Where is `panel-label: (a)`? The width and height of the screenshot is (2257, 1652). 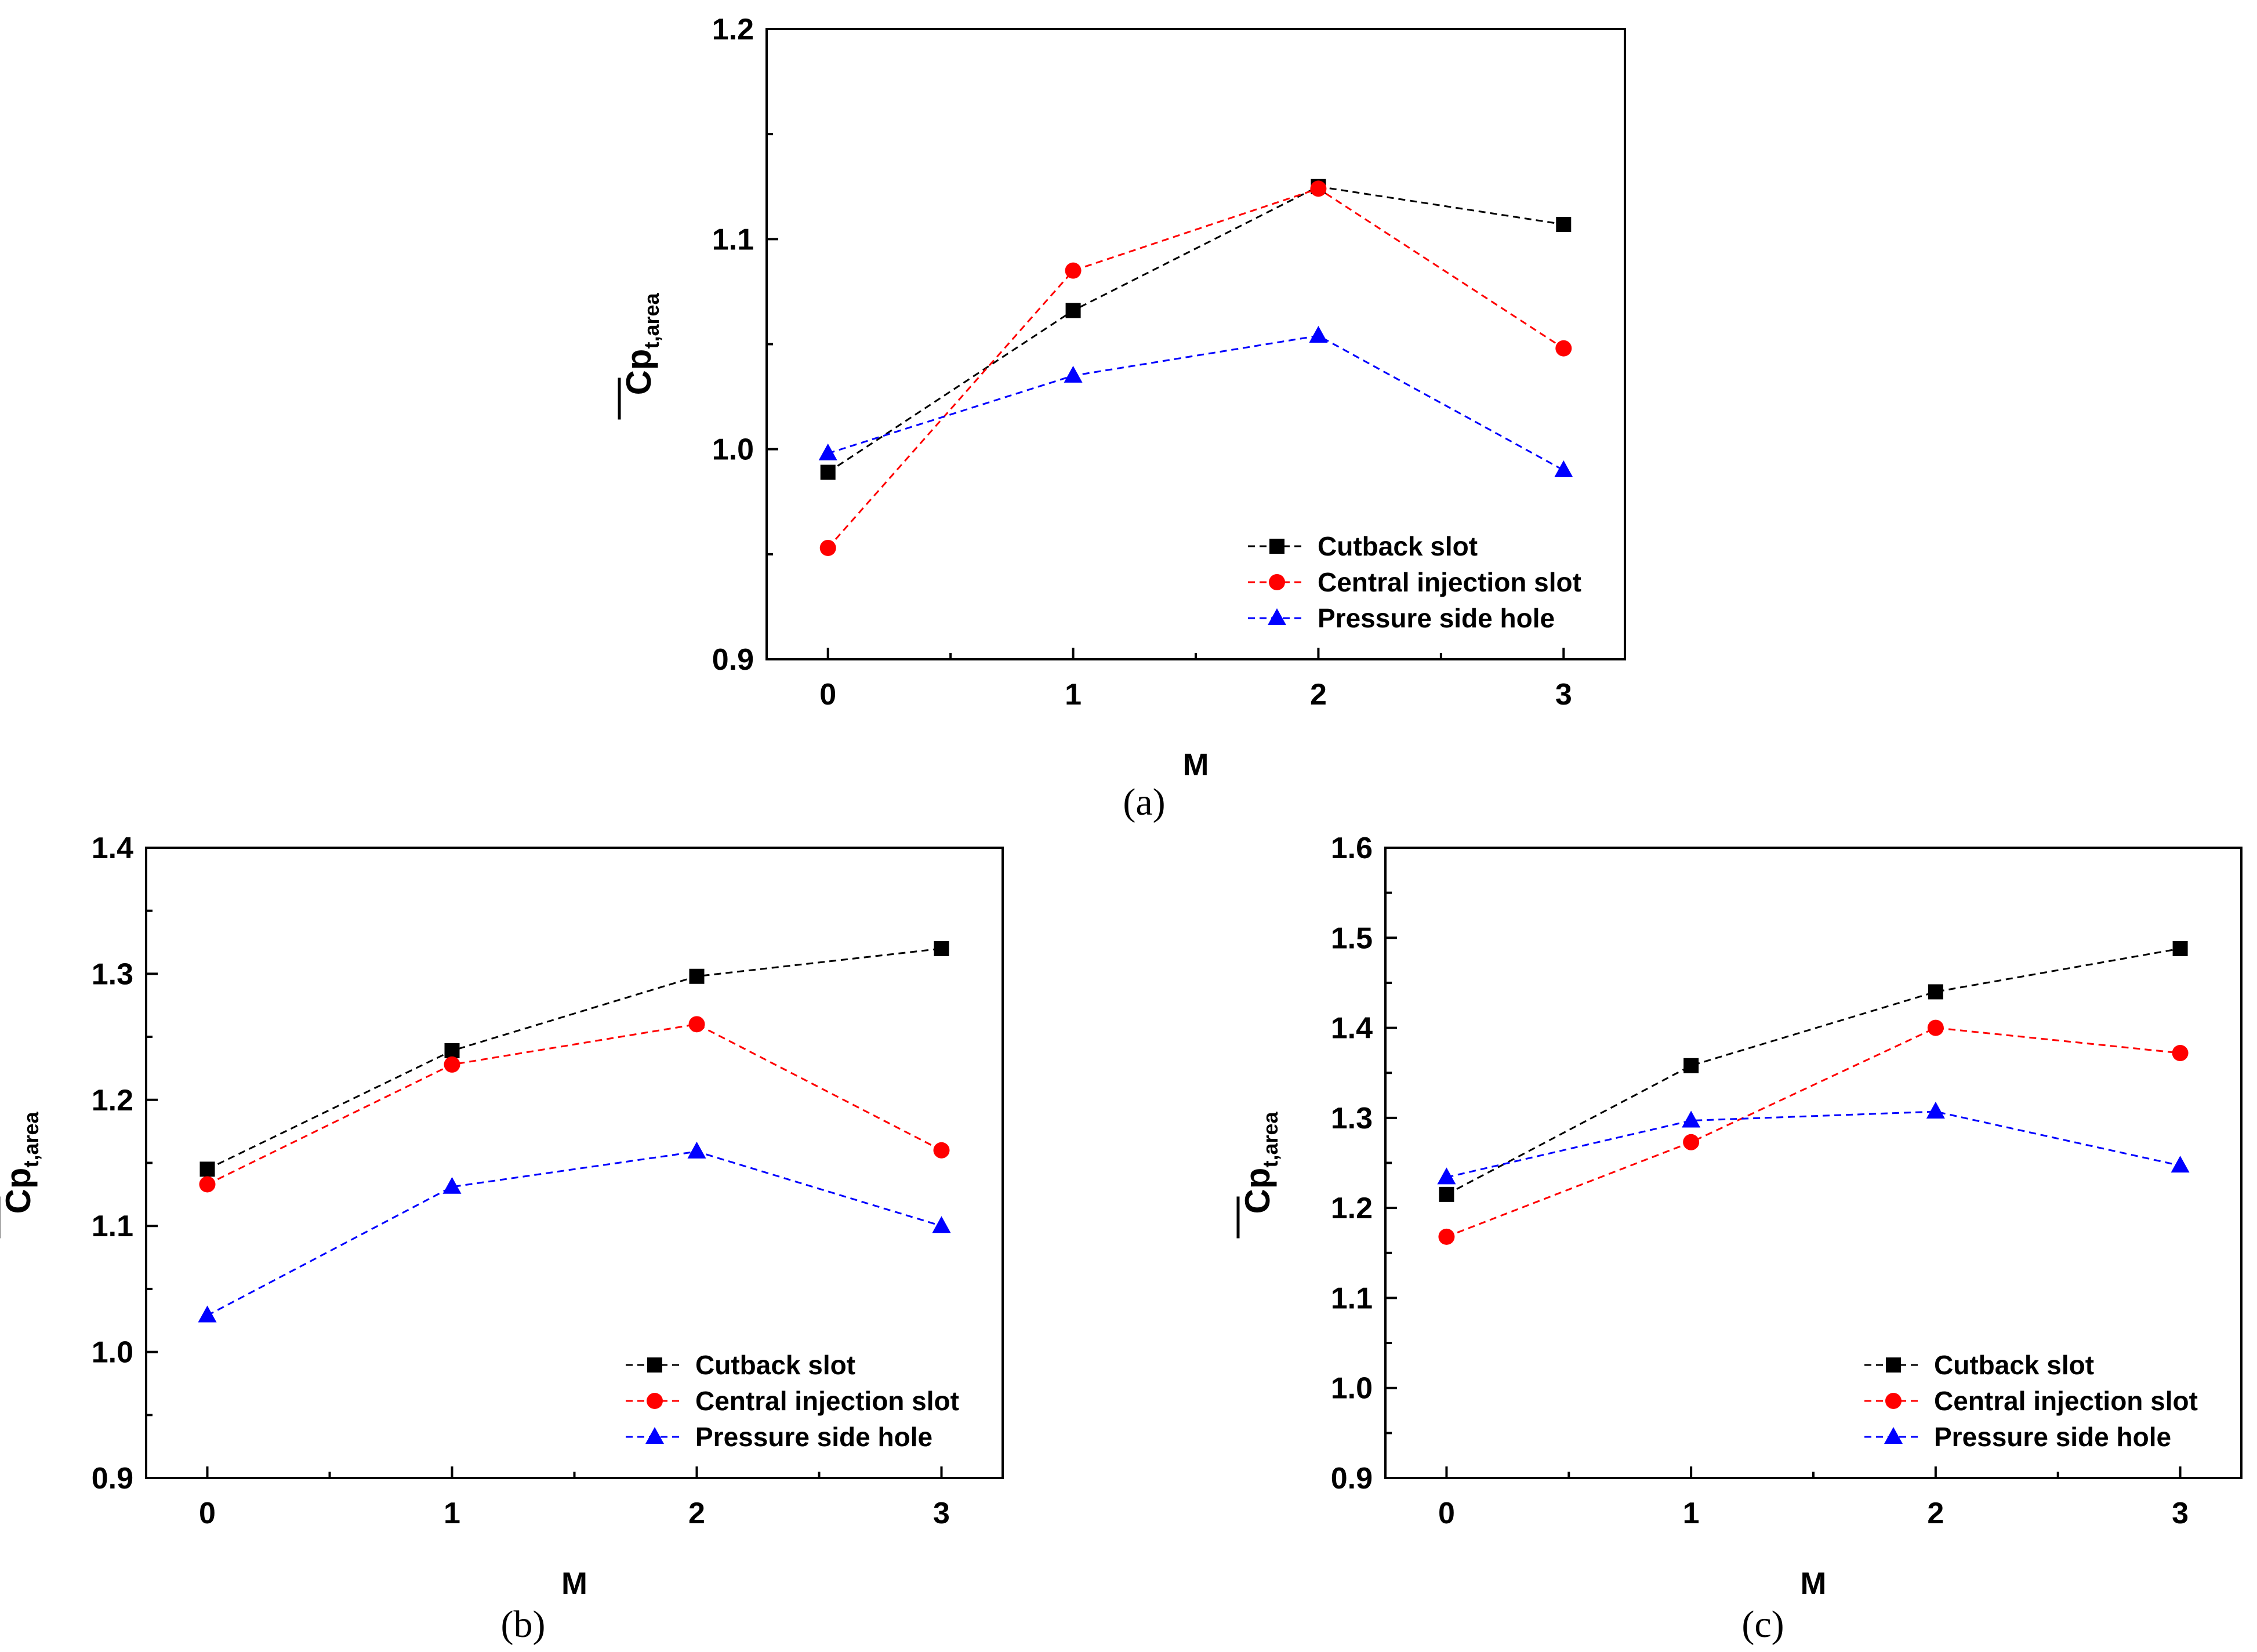 panel-label: (a) is located at coordinates (1144, 802).